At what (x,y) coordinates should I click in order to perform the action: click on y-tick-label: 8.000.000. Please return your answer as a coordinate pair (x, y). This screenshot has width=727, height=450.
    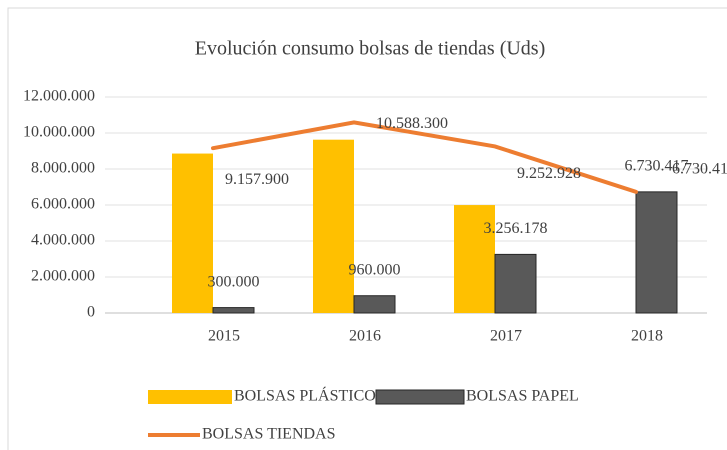
    Looking at the image, I should click on (63, 168).